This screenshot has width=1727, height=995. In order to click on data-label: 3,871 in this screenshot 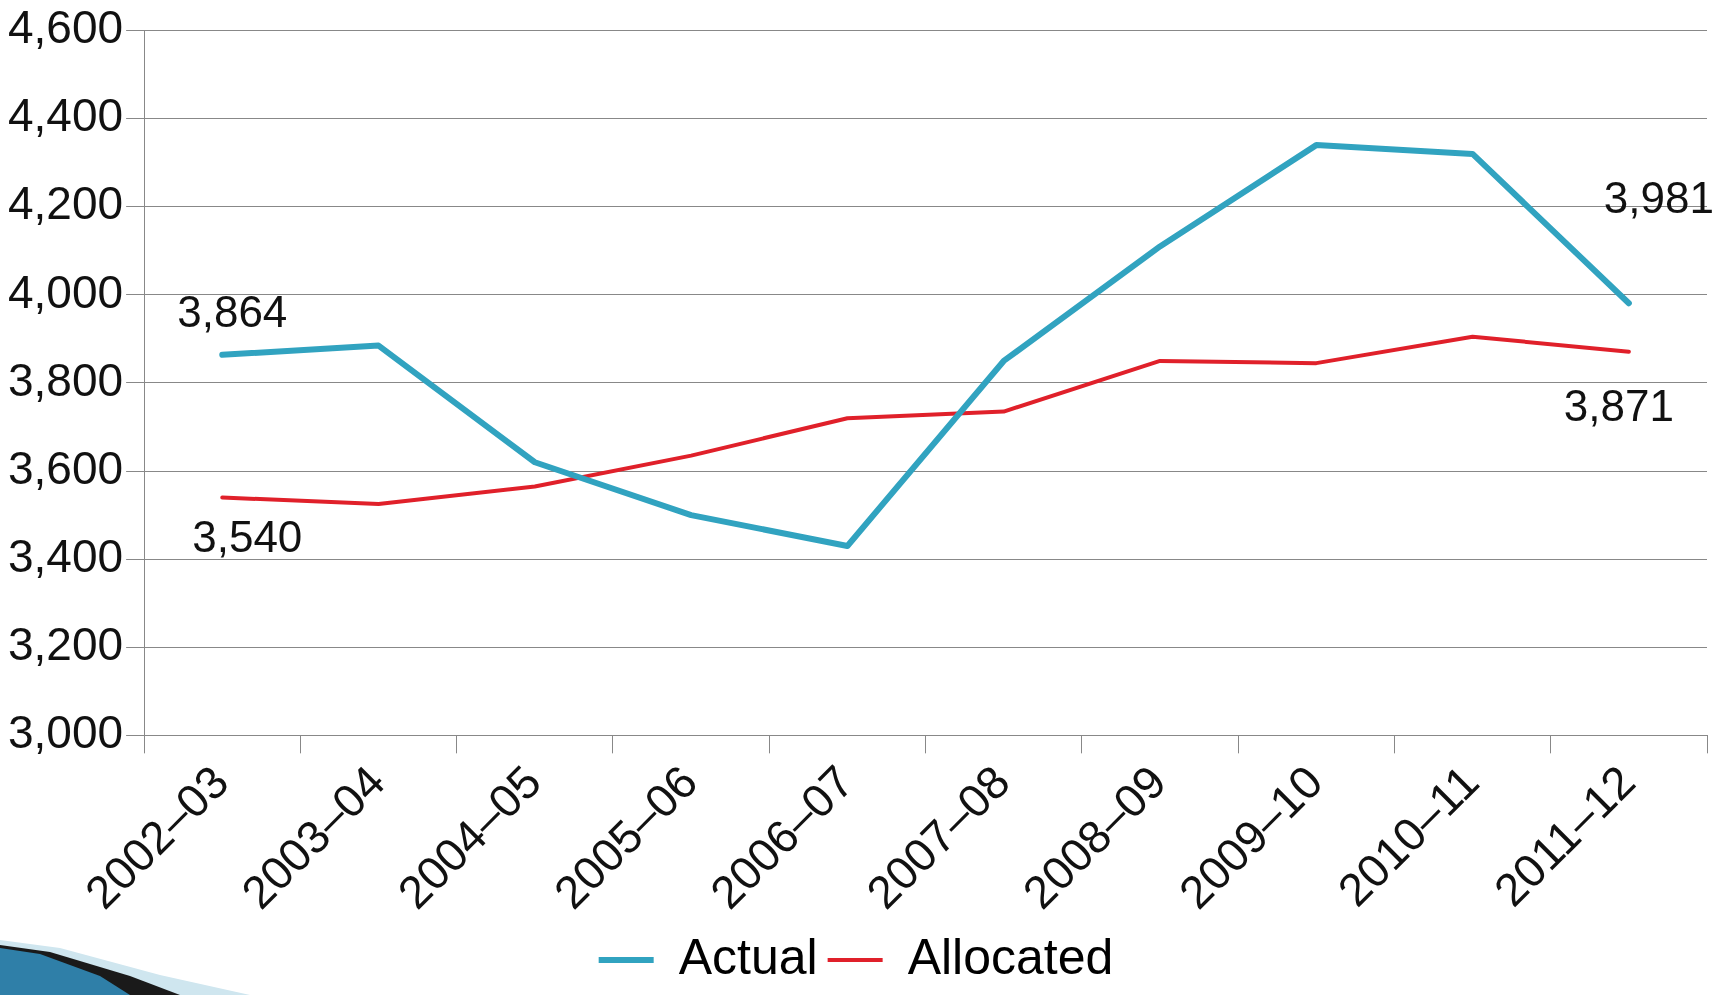, I will do `click(1618, 405)`.